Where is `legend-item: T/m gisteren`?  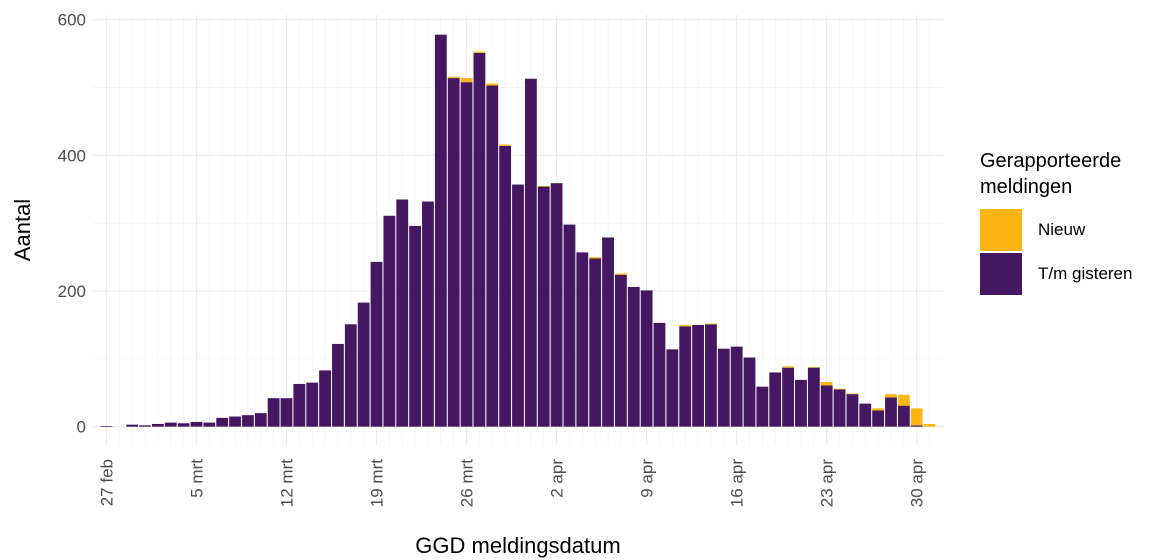
legend-item: T/m gisteren is located at coordinates (1075, 274).